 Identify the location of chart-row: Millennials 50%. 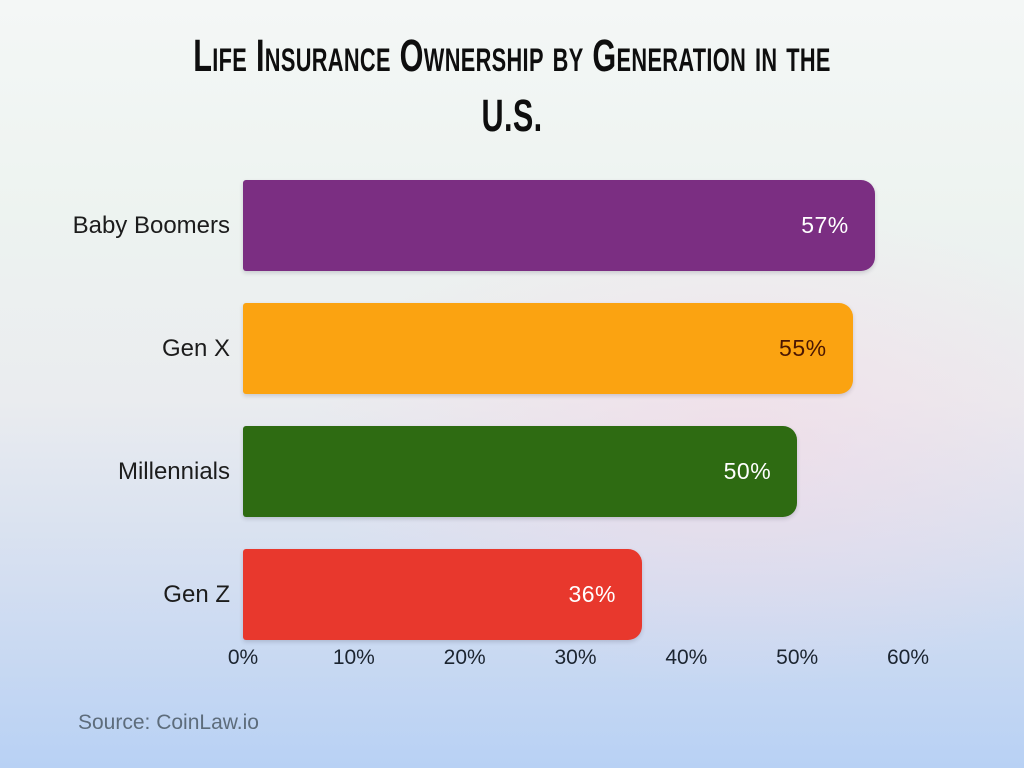
(512, 471).